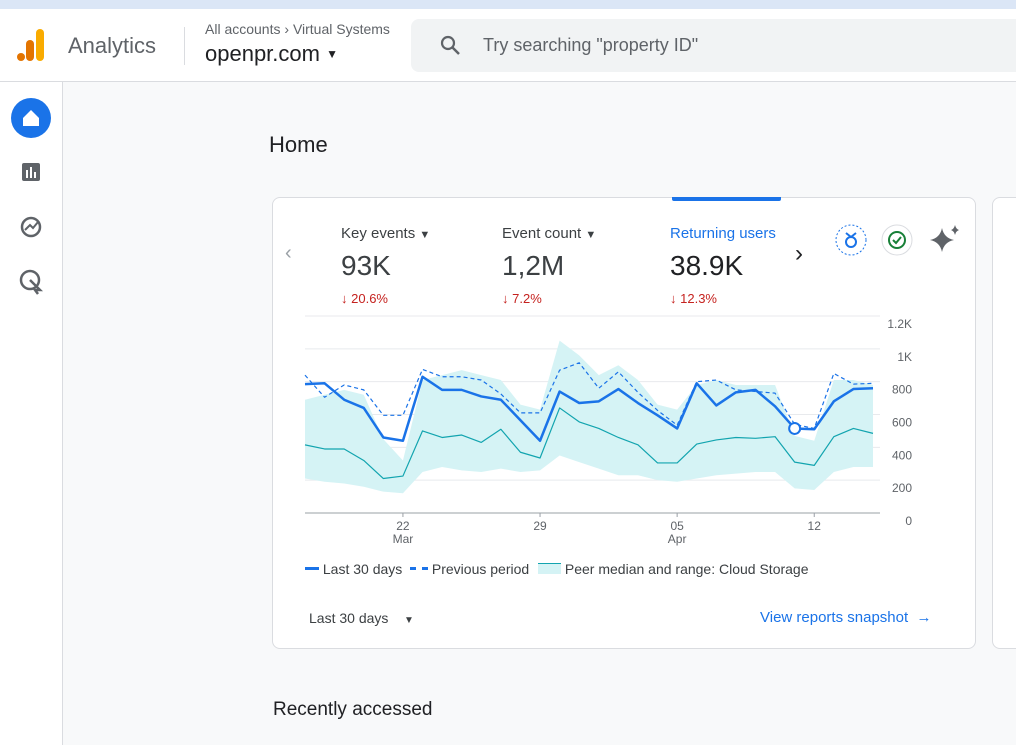 The width and height of the screenshot is (1016, 745). Describe the element at coordinates (591, 45) in the screenshot. I see `search-placeholder: Try searching "property ID"` at that location.